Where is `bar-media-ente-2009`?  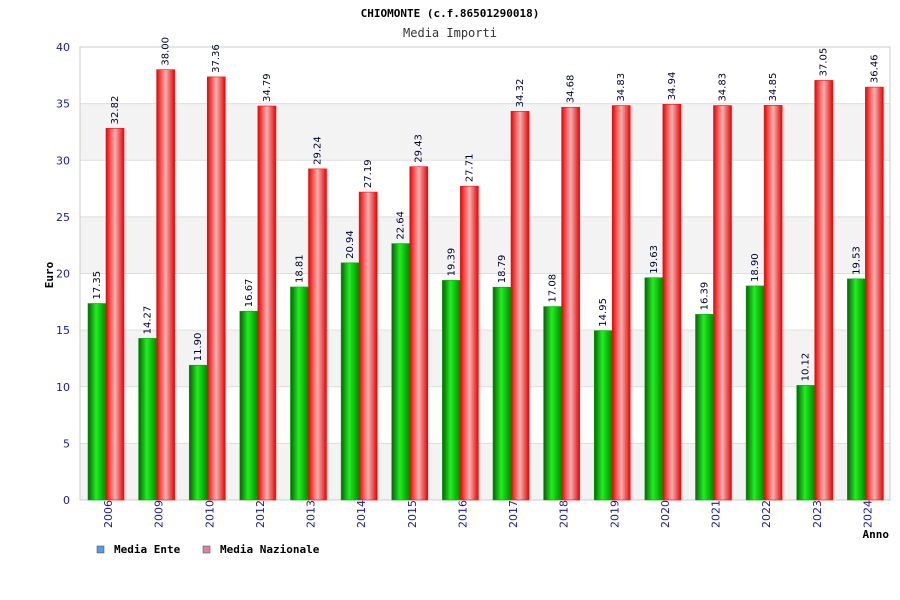
bar-media-ente-2009 is located at coordinates (147, 419).